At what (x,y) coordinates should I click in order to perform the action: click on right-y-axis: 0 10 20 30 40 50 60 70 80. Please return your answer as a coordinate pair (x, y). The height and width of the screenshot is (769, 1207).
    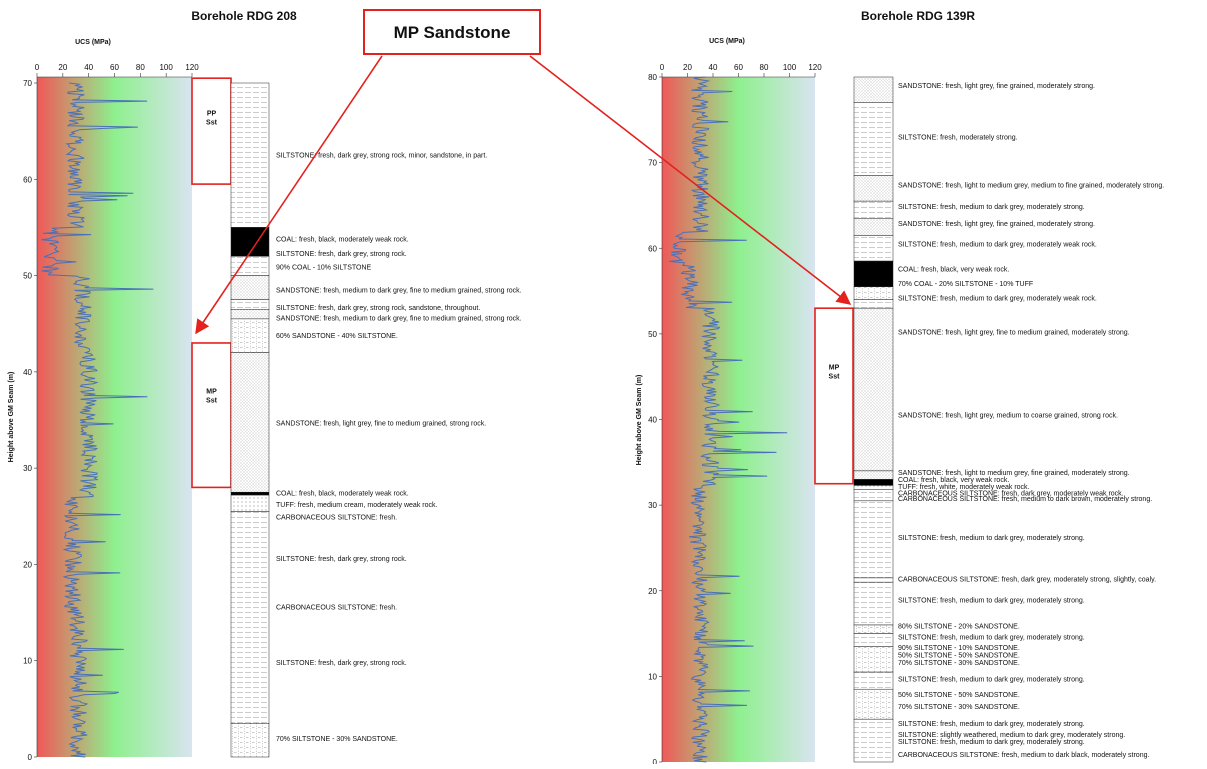
    Looking at the image, I should click on (655, 420).